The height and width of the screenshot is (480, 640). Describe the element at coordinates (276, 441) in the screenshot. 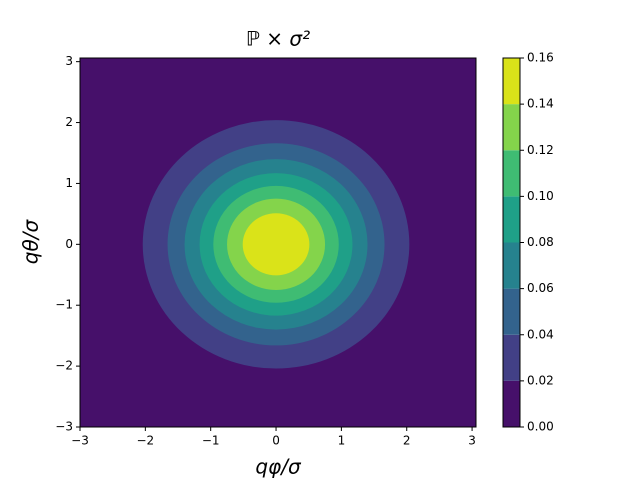

I see `x-tick-label: 0` at that location.